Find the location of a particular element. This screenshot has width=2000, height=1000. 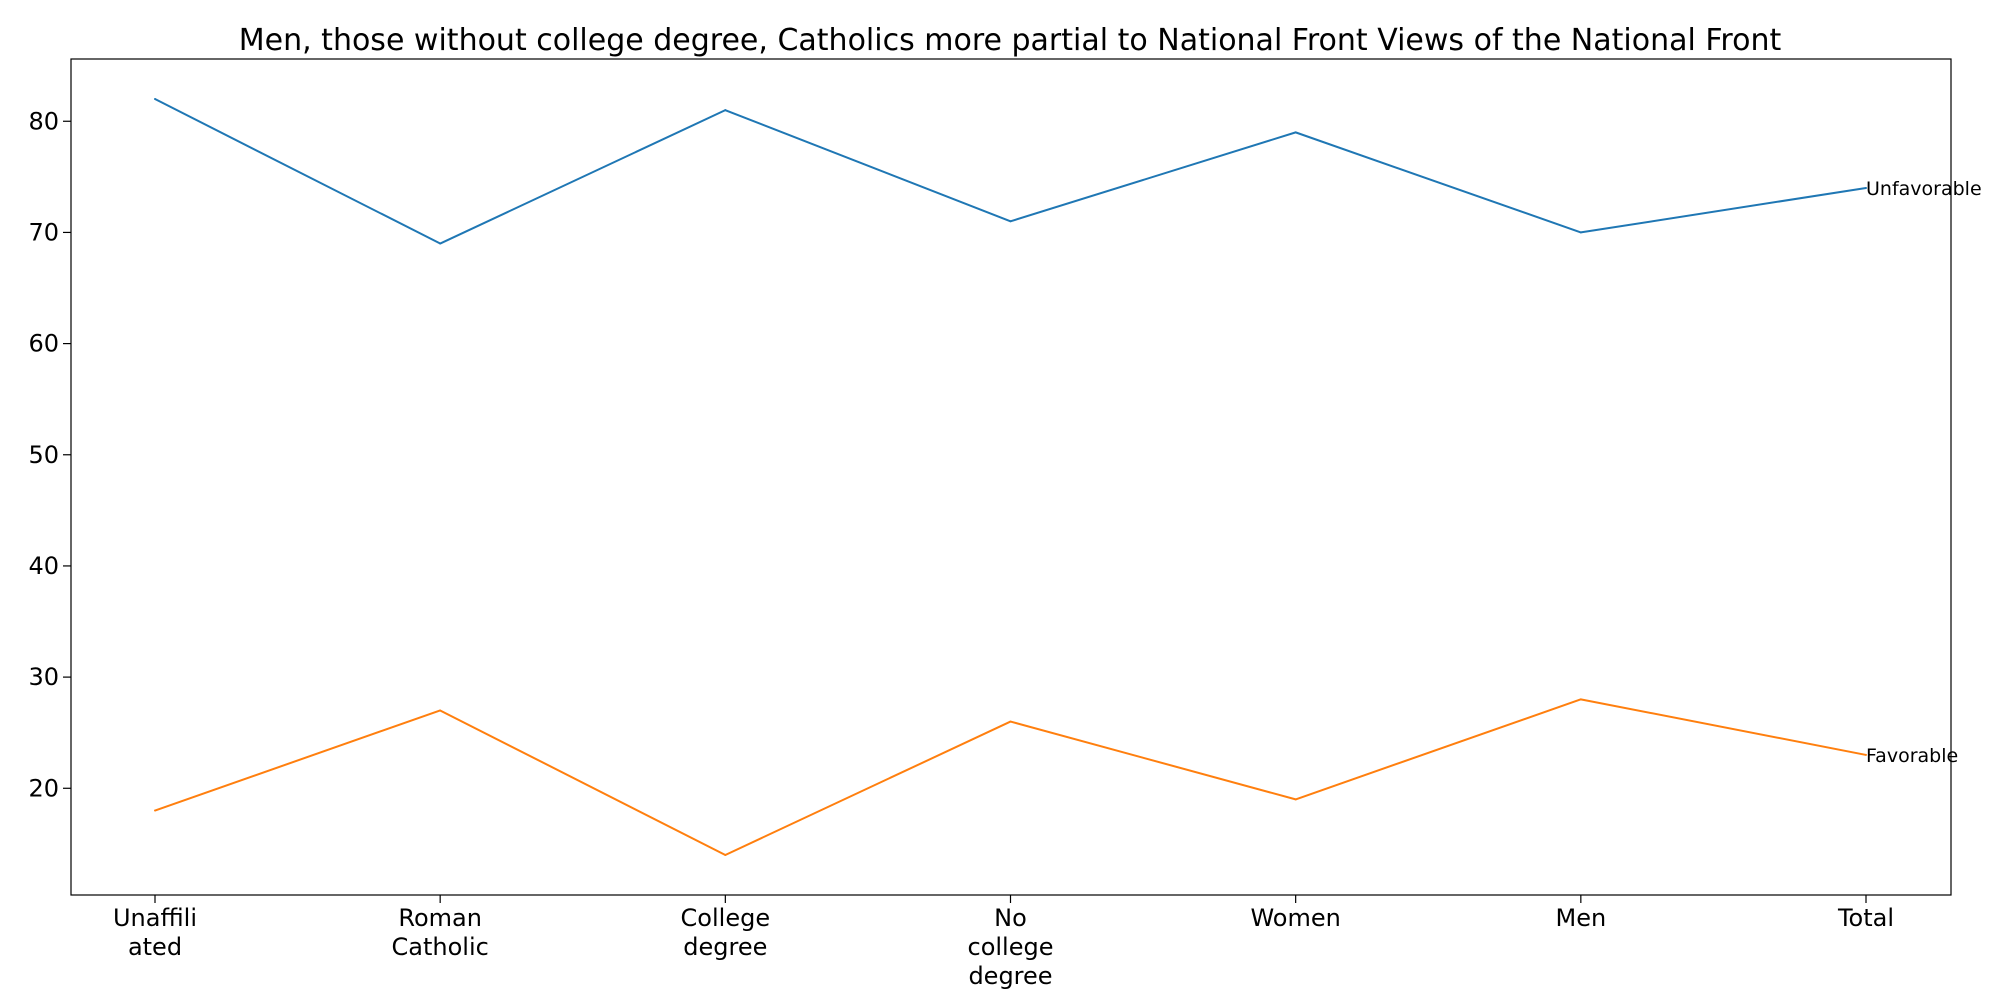

x-tick-label-line: Men is located at coordinates (1580, 918).